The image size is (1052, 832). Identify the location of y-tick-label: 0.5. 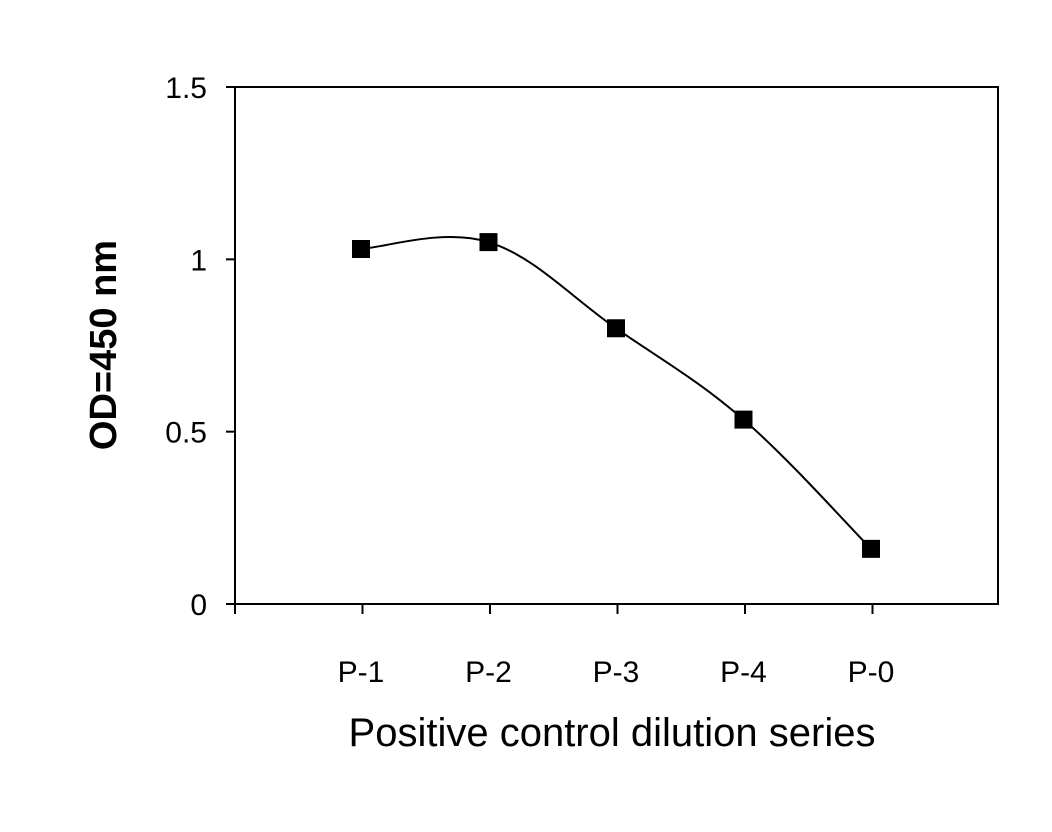
(186, 433).